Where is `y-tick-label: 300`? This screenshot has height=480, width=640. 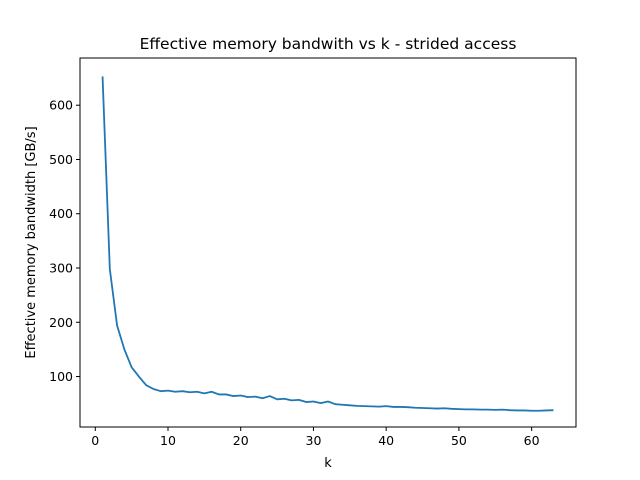 y-tick-label: 300 is located at coordinates (61, 268).